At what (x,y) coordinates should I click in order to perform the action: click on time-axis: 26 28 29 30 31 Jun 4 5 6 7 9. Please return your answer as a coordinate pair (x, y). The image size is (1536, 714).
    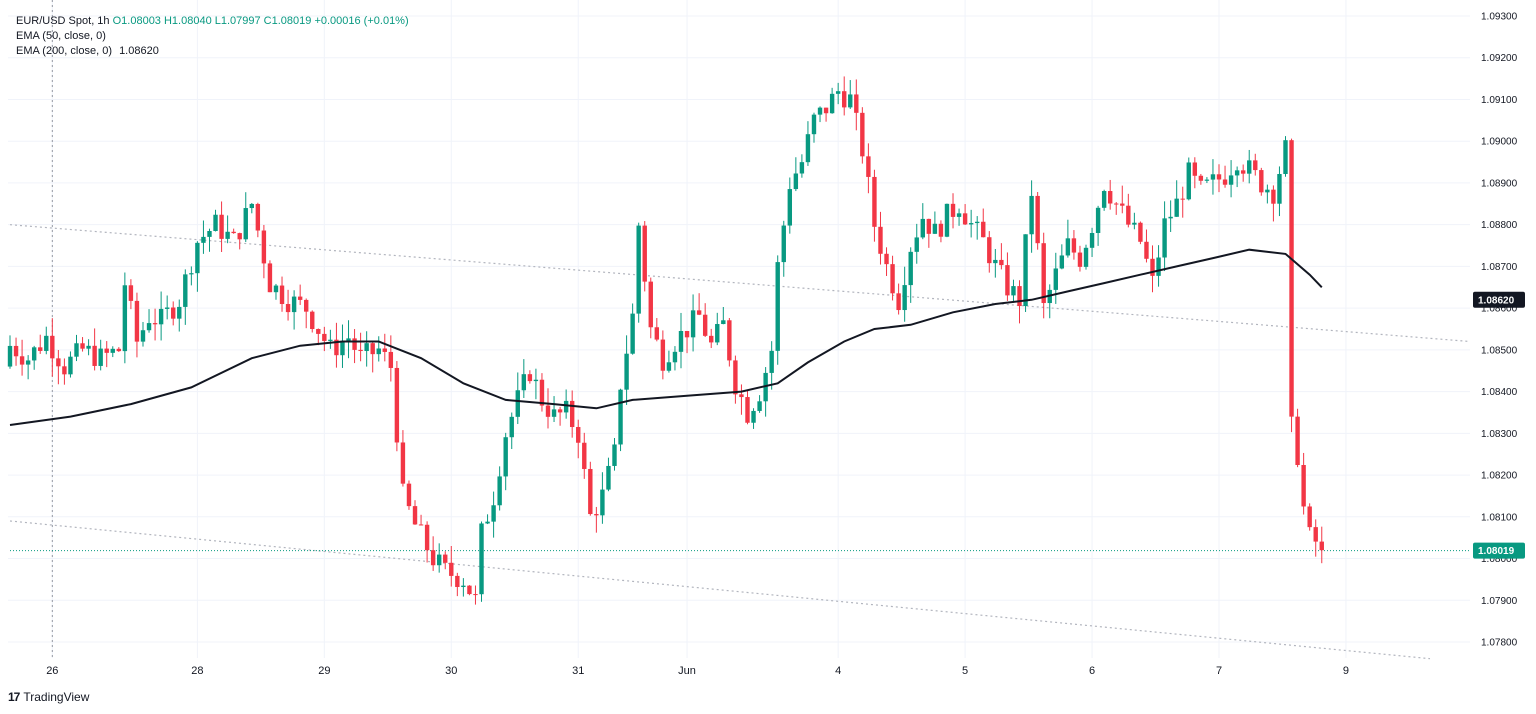
    Looking at the image, I should click on (697, 671).